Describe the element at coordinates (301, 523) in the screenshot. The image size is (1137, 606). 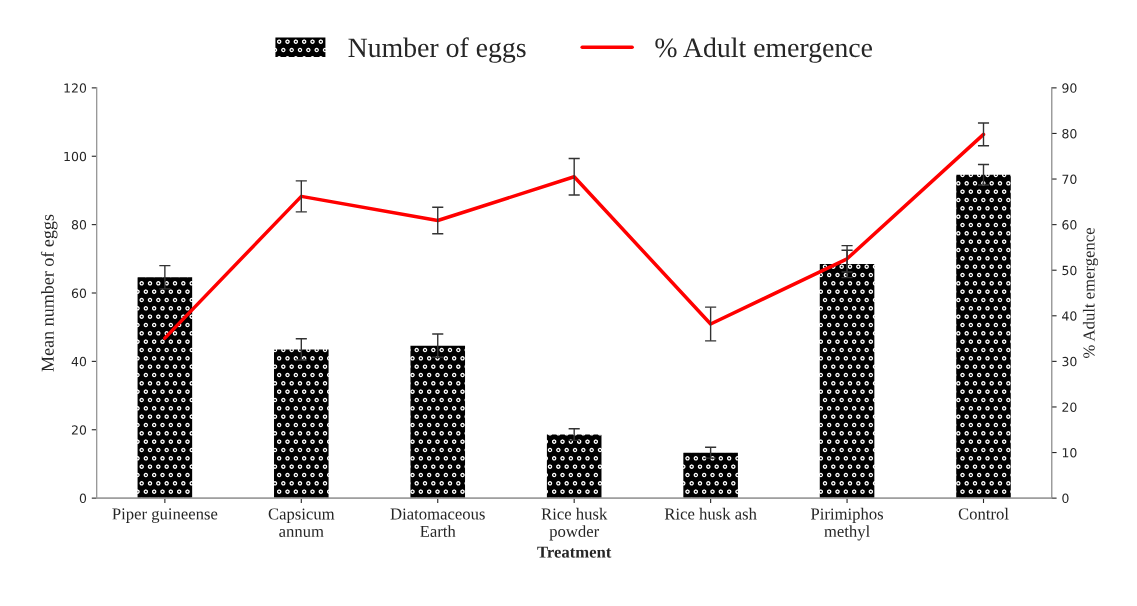
I see `x-tick-label: Capsicum annum` at that location.